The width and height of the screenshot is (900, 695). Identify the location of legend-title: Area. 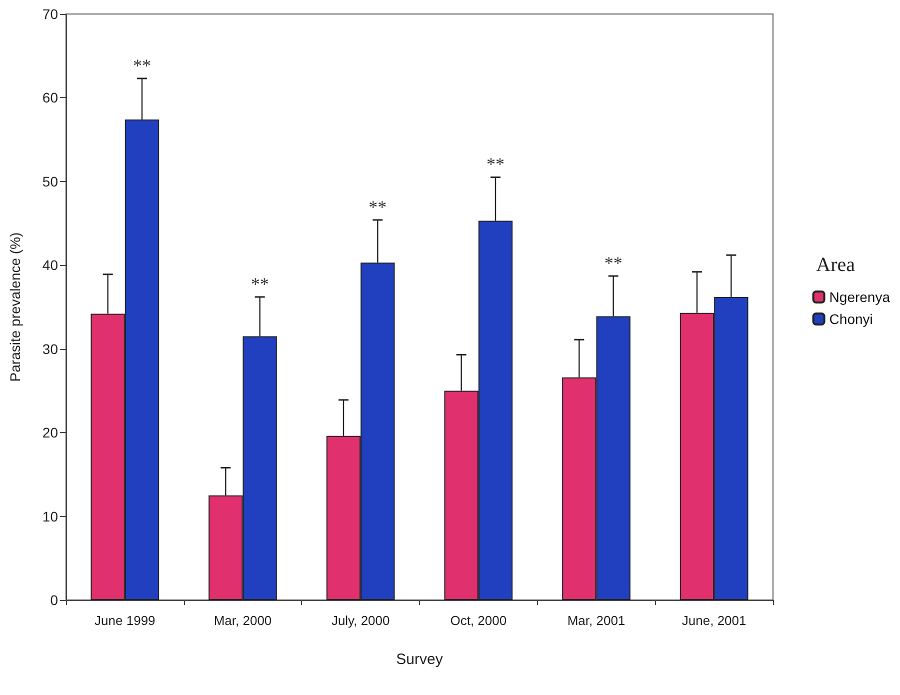
(836, 265).